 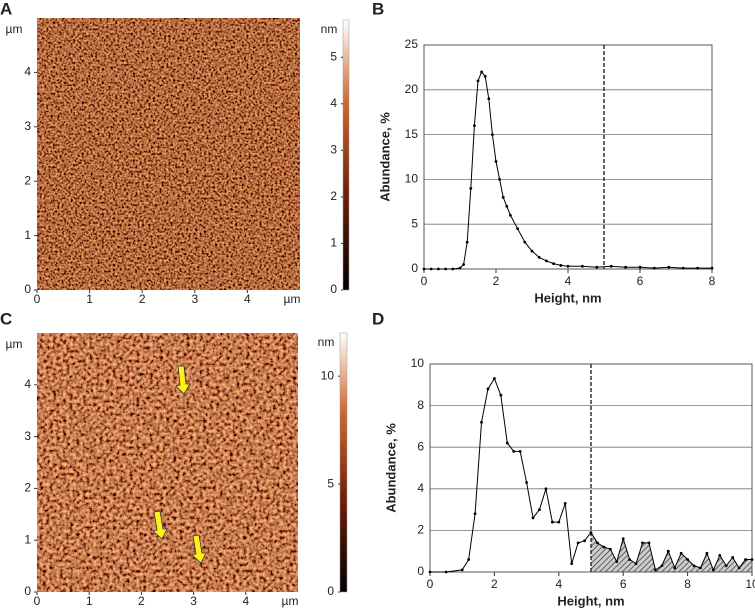 I want to click on y-tick-label: 8, so click(x=420, y=405).